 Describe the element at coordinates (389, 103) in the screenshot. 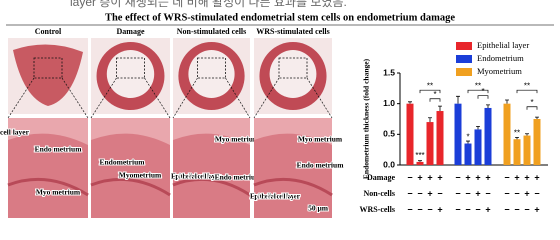

I see `y-tick-label: 1.0` at that location.